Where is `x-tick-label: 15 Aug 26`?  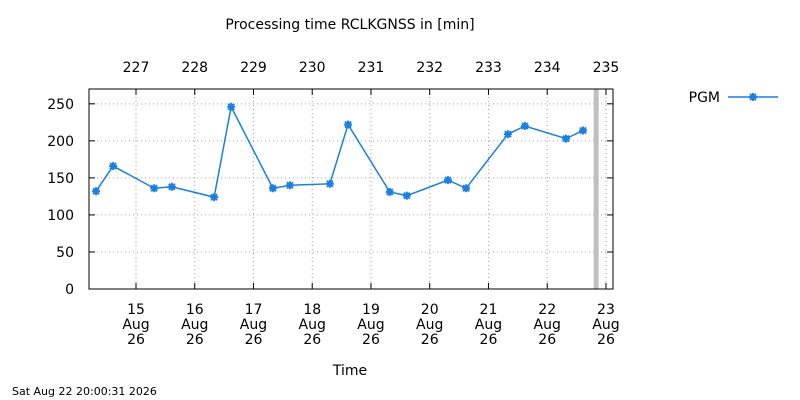 x-tick-label: 15 Aug 26 is located at coordinates (135, 325).